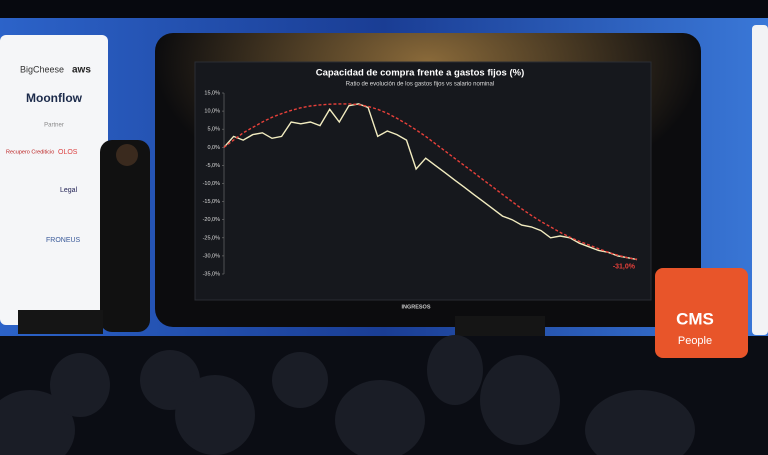 Image resolution: width=768 pixels, height=455 pixels. What do you see at coordinates (60, 322) in the screenshot?
I see `speaker` at bounding box center [60, 322].